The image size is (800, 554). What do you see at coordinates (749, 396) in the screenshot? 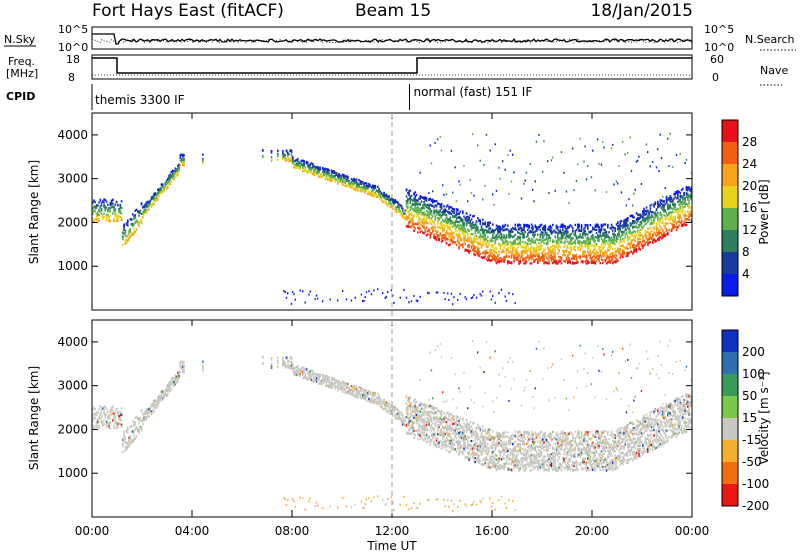
I see `colorbar-tick-label: 50` at bounding box center [749, 396].